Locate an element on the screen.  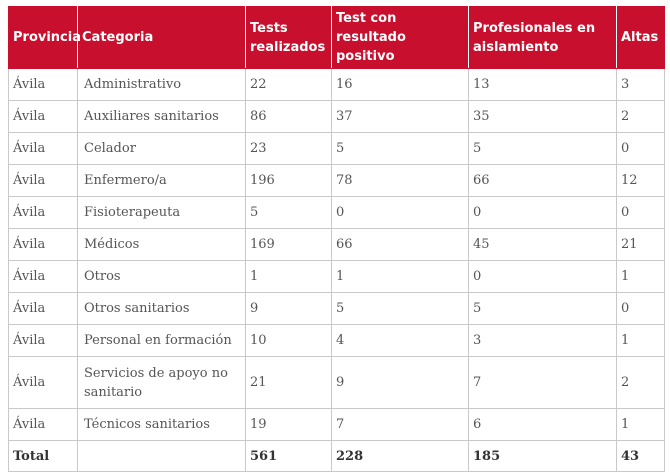
total-row: Total 561 228 185 43 is located at coordinates (336, 456).